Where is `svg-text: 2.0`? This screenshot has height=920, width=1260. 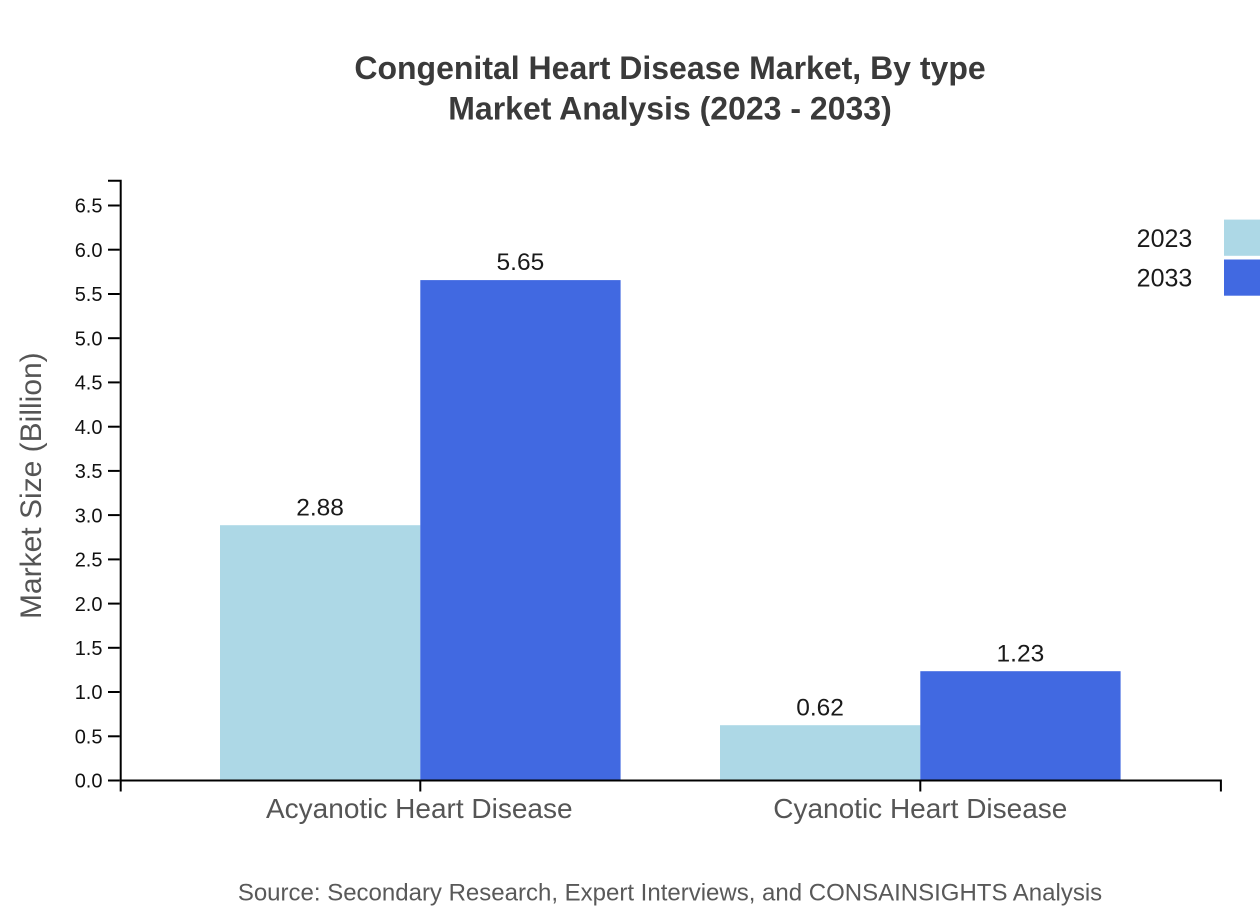
svg-text: 2.0 is located at coordinates (89, 605).